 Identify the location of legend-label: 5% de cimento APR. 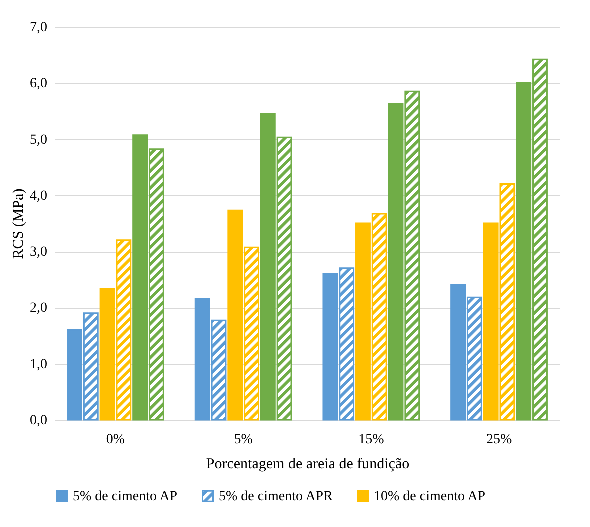
(276, 496).